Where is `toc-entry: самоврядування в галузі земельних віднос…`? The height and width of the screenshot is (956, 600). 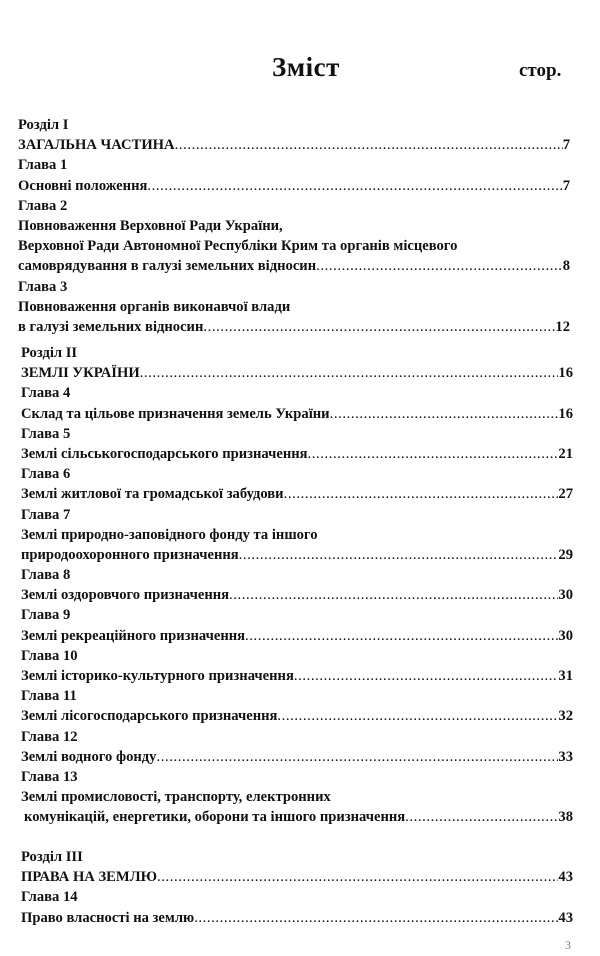 toc-entry: самоврядування в галузі земельних віднос… is located at coordinates (294, 266).